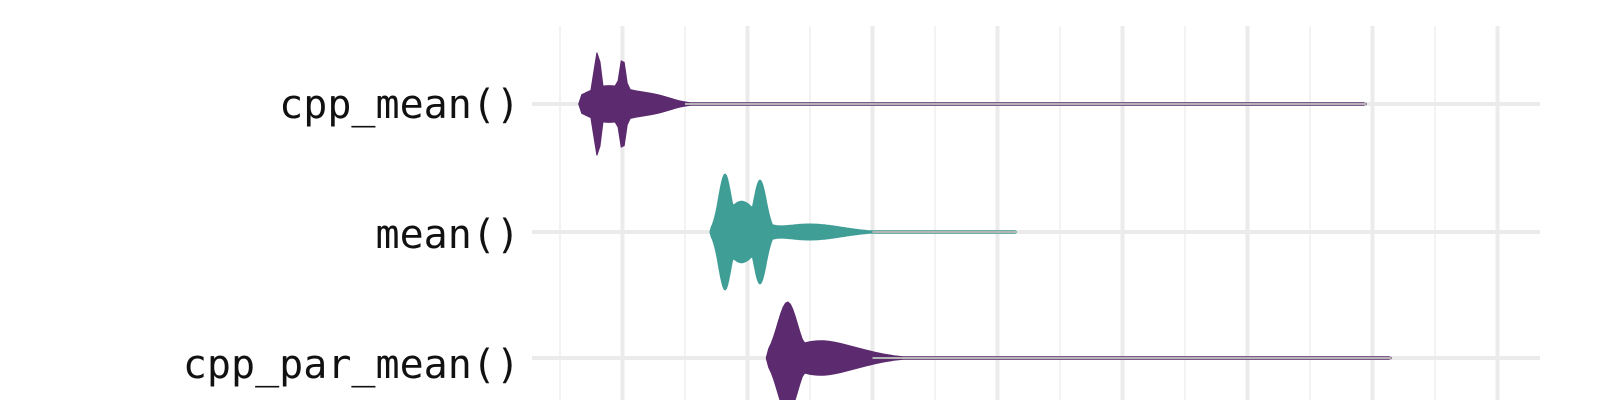 The height and width of the screenshot is (400, 1600). I want to click on violin-cpp-par-mean, so click(1078, 350).